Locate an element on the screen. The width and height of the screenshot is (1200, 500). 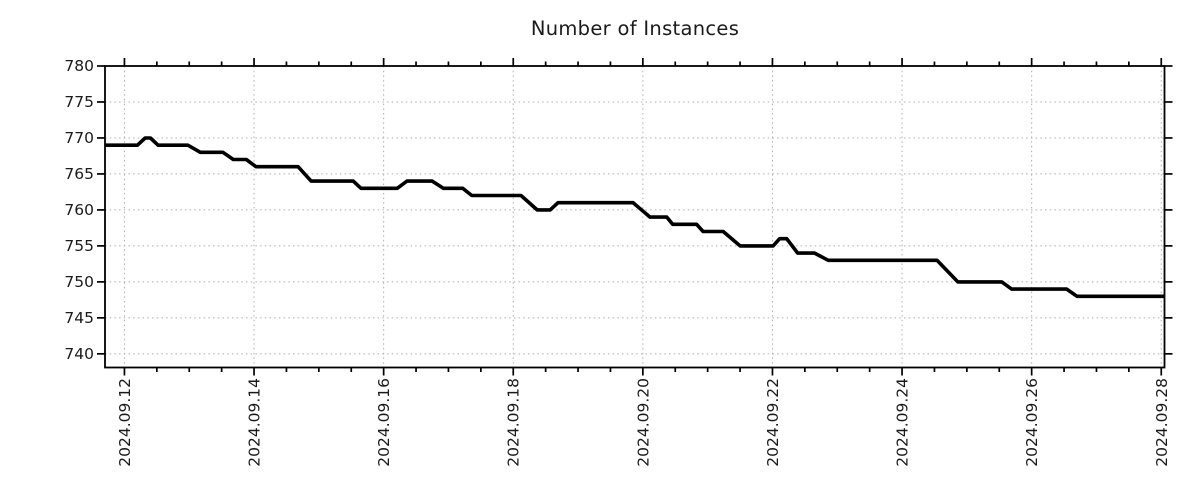
y-tick-labels: 740 745 750 755 760 765 770 775 780 is located at coordinates (79, 210).